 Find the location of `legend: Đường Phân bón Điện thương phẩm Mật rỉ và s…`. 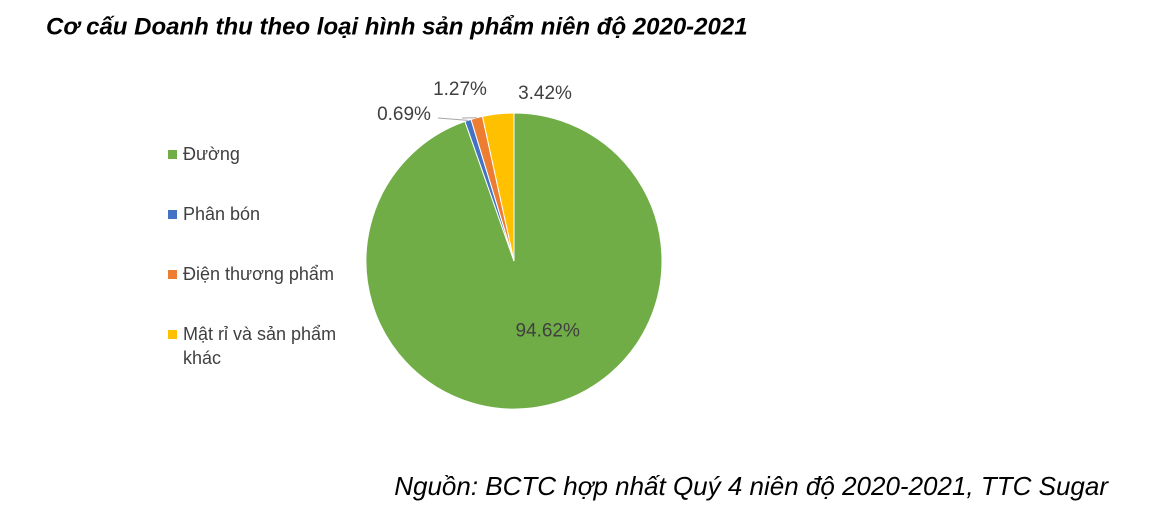

legend: Đường Phân bón Điện thương phẩm Mật rỉ và s… is located at coordinates (263, 262).